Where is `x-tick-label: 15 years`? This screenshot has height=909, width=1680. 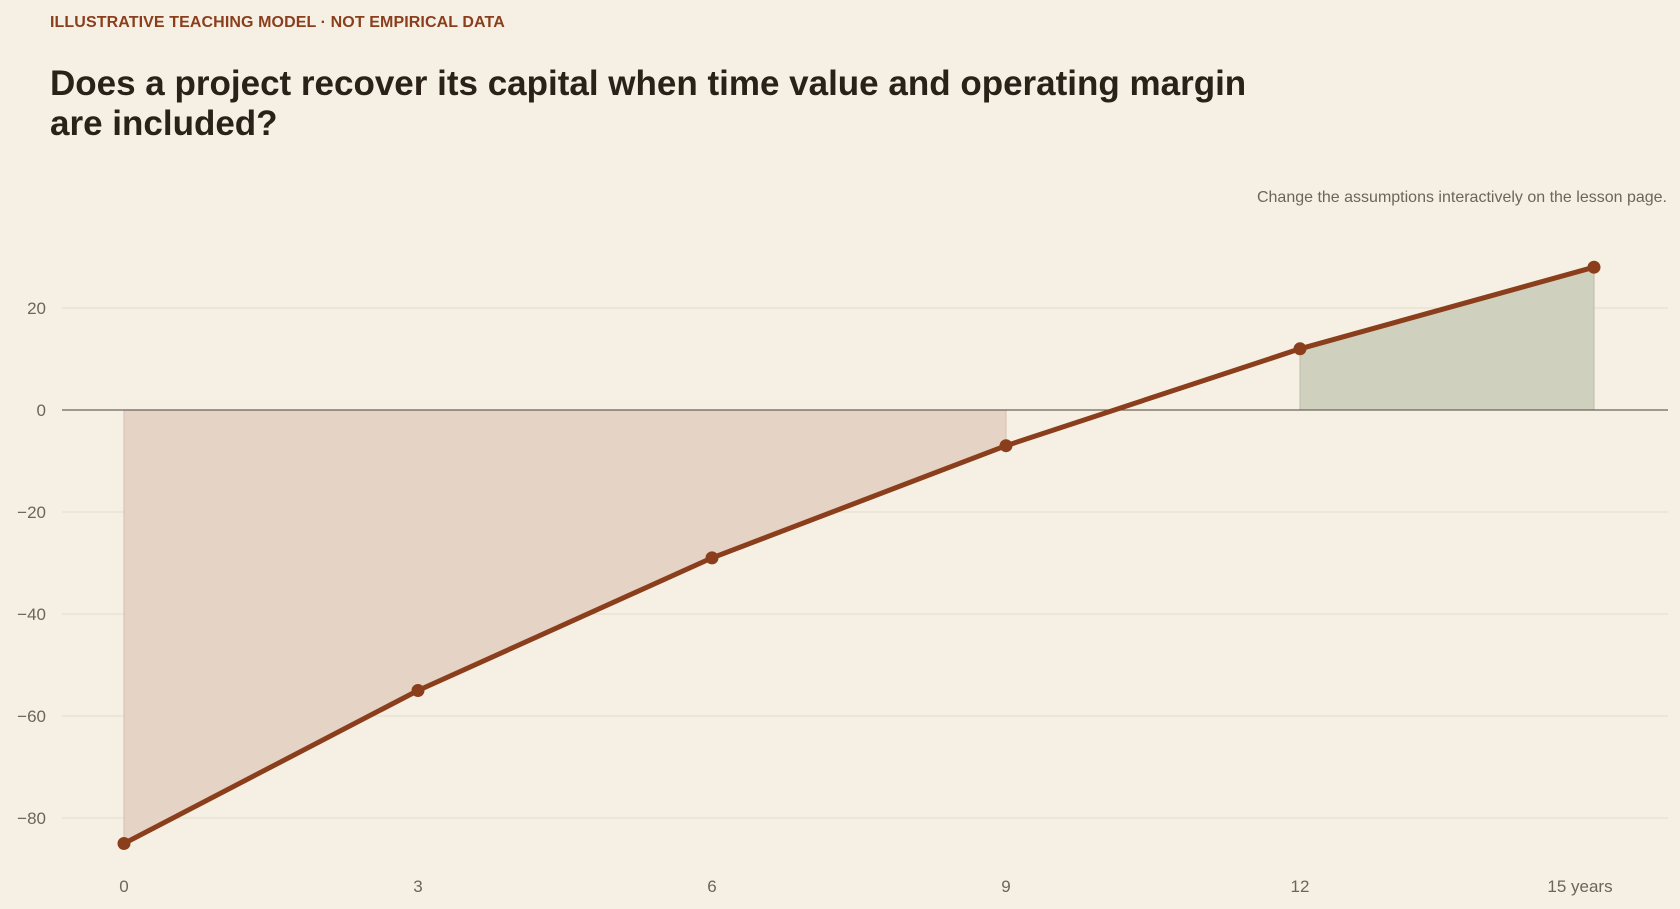 x-tick-label: 15 years is located at coordinates (1579, 886).